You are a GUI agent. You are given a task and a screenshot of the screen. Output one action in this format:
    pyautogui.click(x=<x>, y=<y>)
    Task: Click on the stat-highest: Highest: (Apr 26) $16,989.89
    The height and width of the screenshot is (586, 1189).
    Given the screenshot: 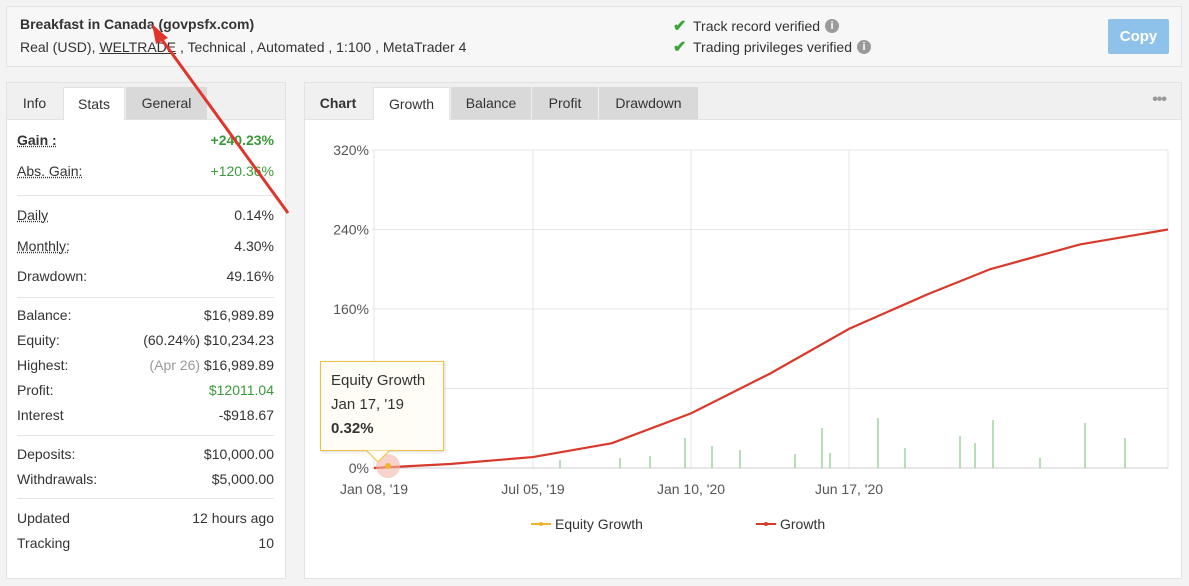 What is the action you would take?
    pyautogui.click(x=145, y=368)
    